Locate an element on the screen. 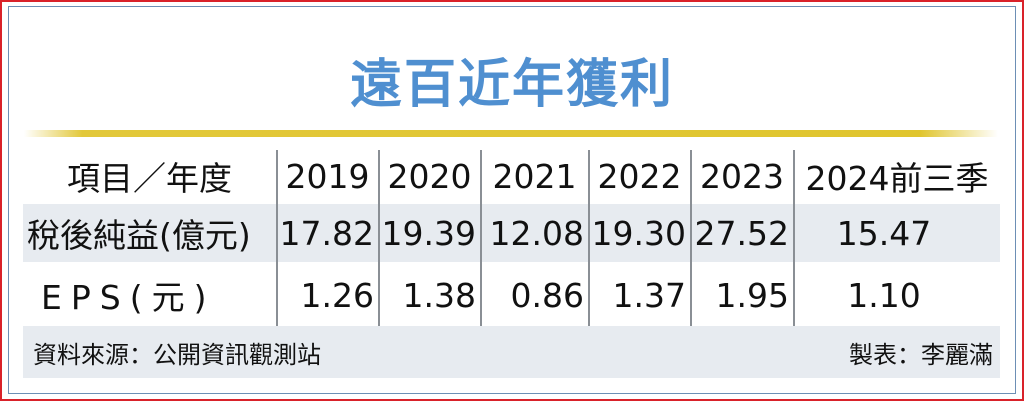 This screenshot has width=1024, height=401. header-cell-2022: 2022 is located at coordinates (639, 176).